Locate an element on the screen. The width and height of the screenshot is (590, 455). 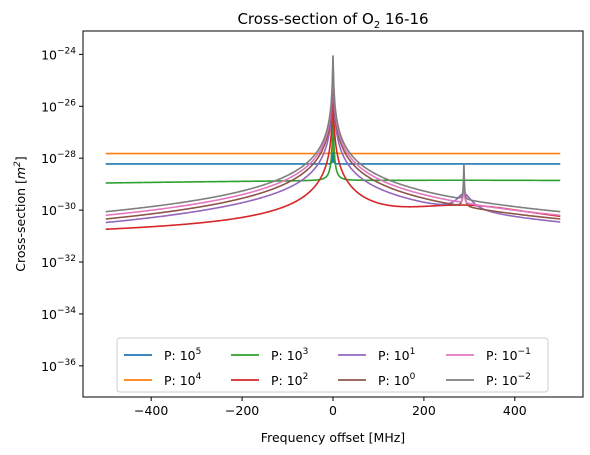
y-tick-label: 10−34 is located at coordinates (58, 314).